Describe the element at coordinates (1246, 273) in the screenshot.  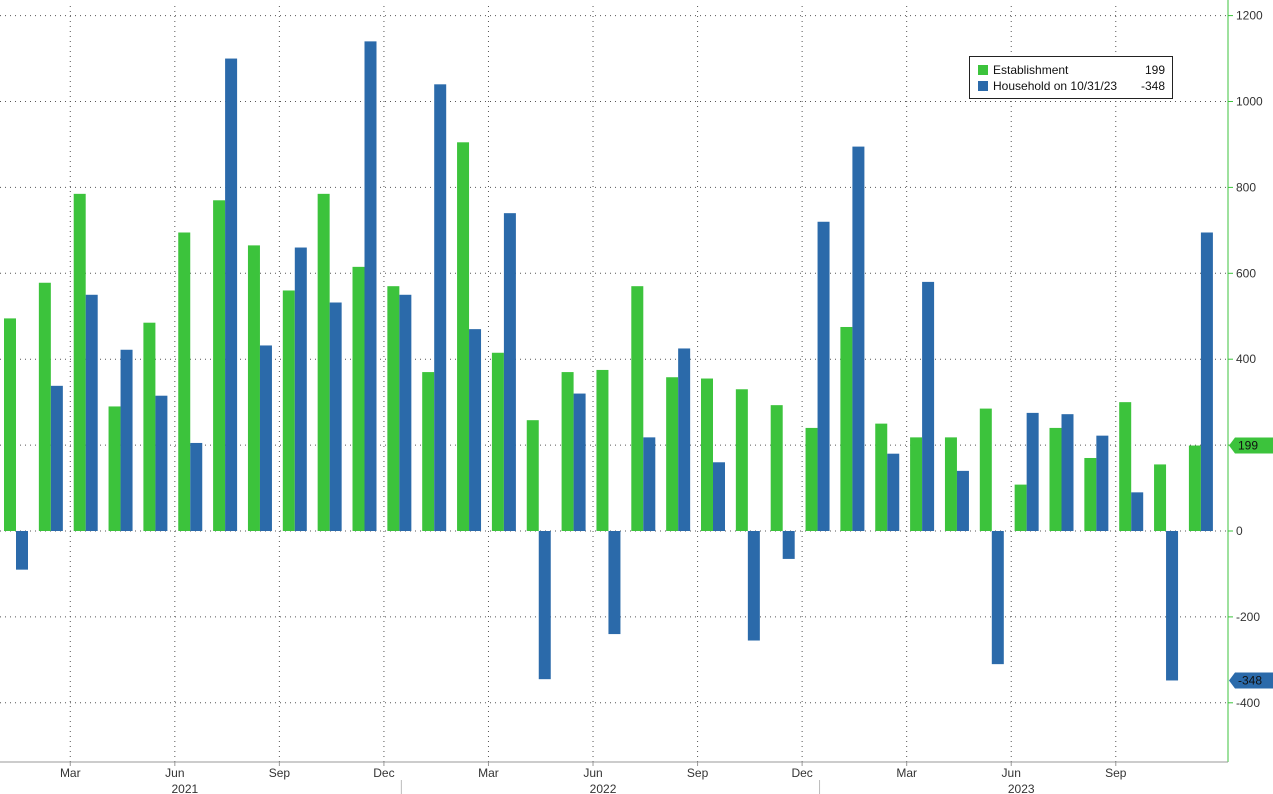
I see `y-tick-label: 600` at that location.